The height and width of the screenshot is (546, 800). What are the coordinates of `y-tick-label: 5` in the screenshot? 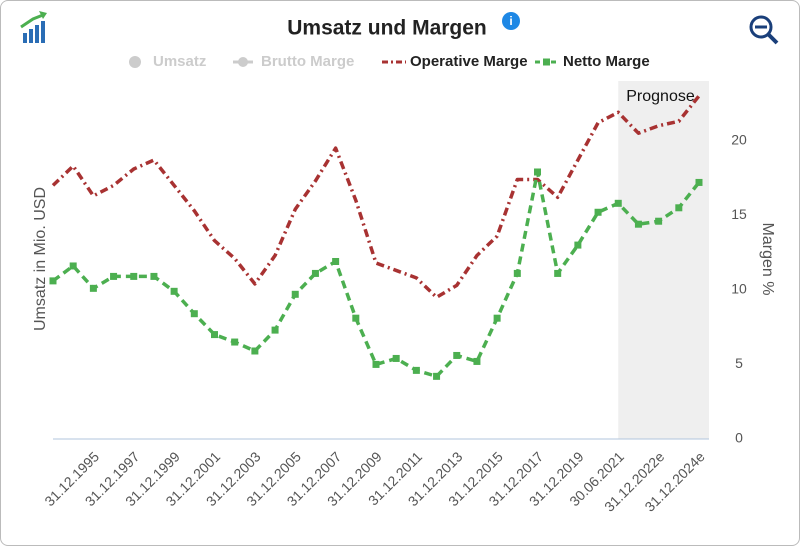 It's located at (739, 363).